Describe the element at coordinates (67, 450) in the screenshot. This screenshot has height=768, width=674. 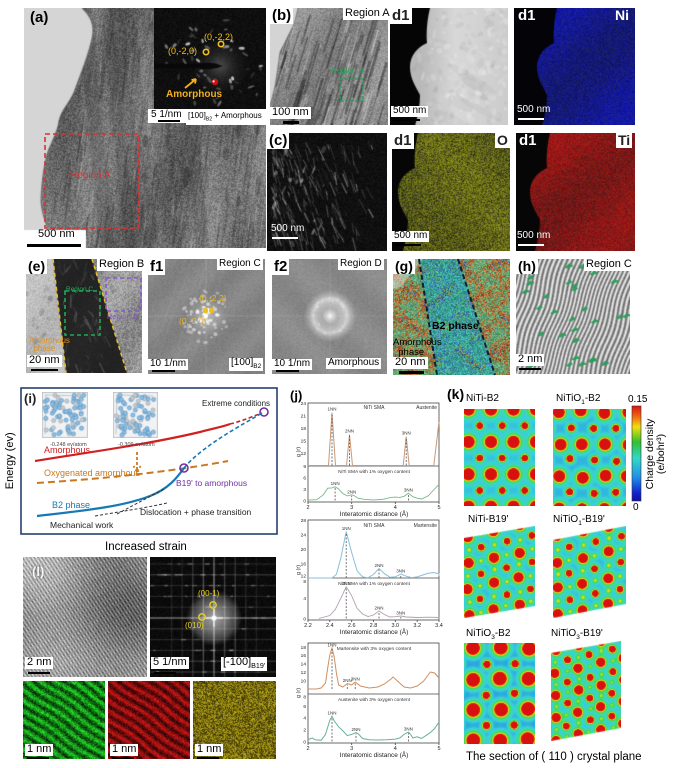
I see `svg-text: Amorphous` at that location.